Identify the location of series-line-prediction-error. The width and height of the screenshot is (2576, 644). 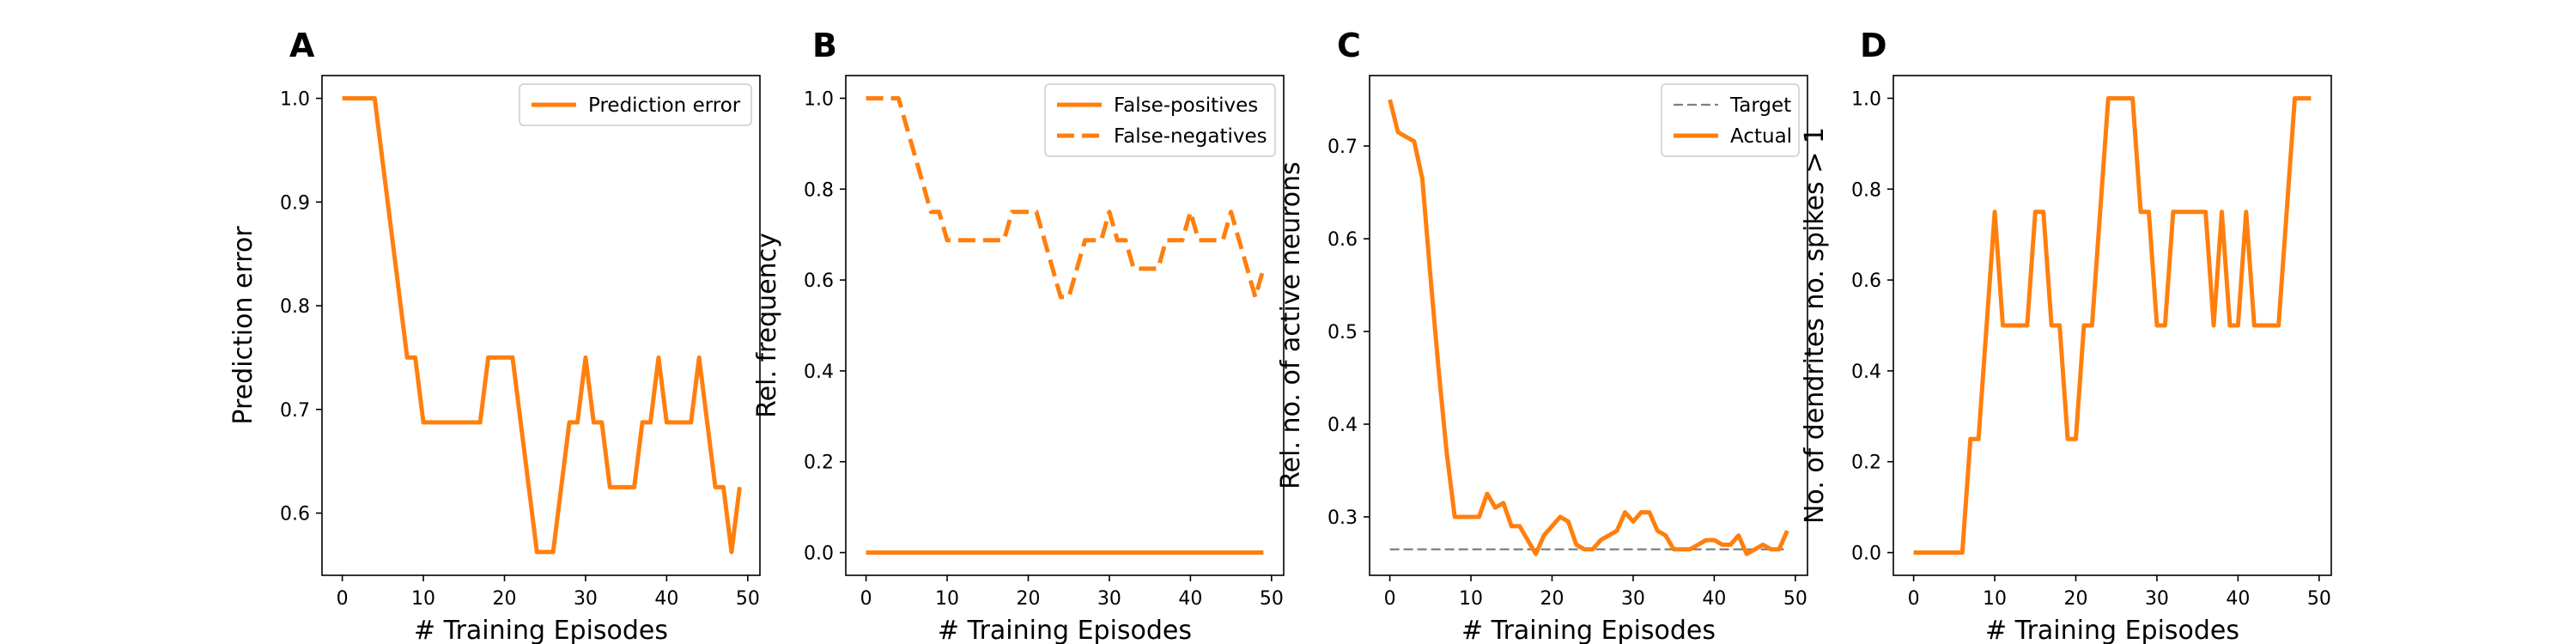
(542, 325).